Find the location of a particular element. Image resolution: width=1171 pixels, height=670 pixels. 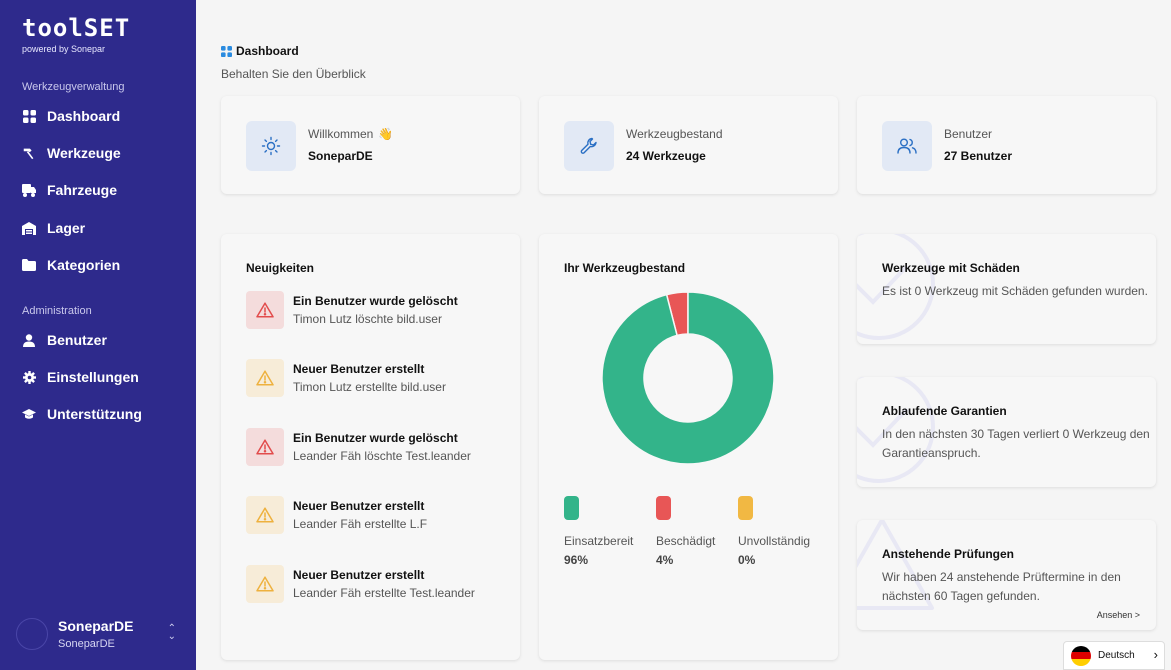

sidebar-item-benutzer: Benutzer is located at coordinates (64, 340).